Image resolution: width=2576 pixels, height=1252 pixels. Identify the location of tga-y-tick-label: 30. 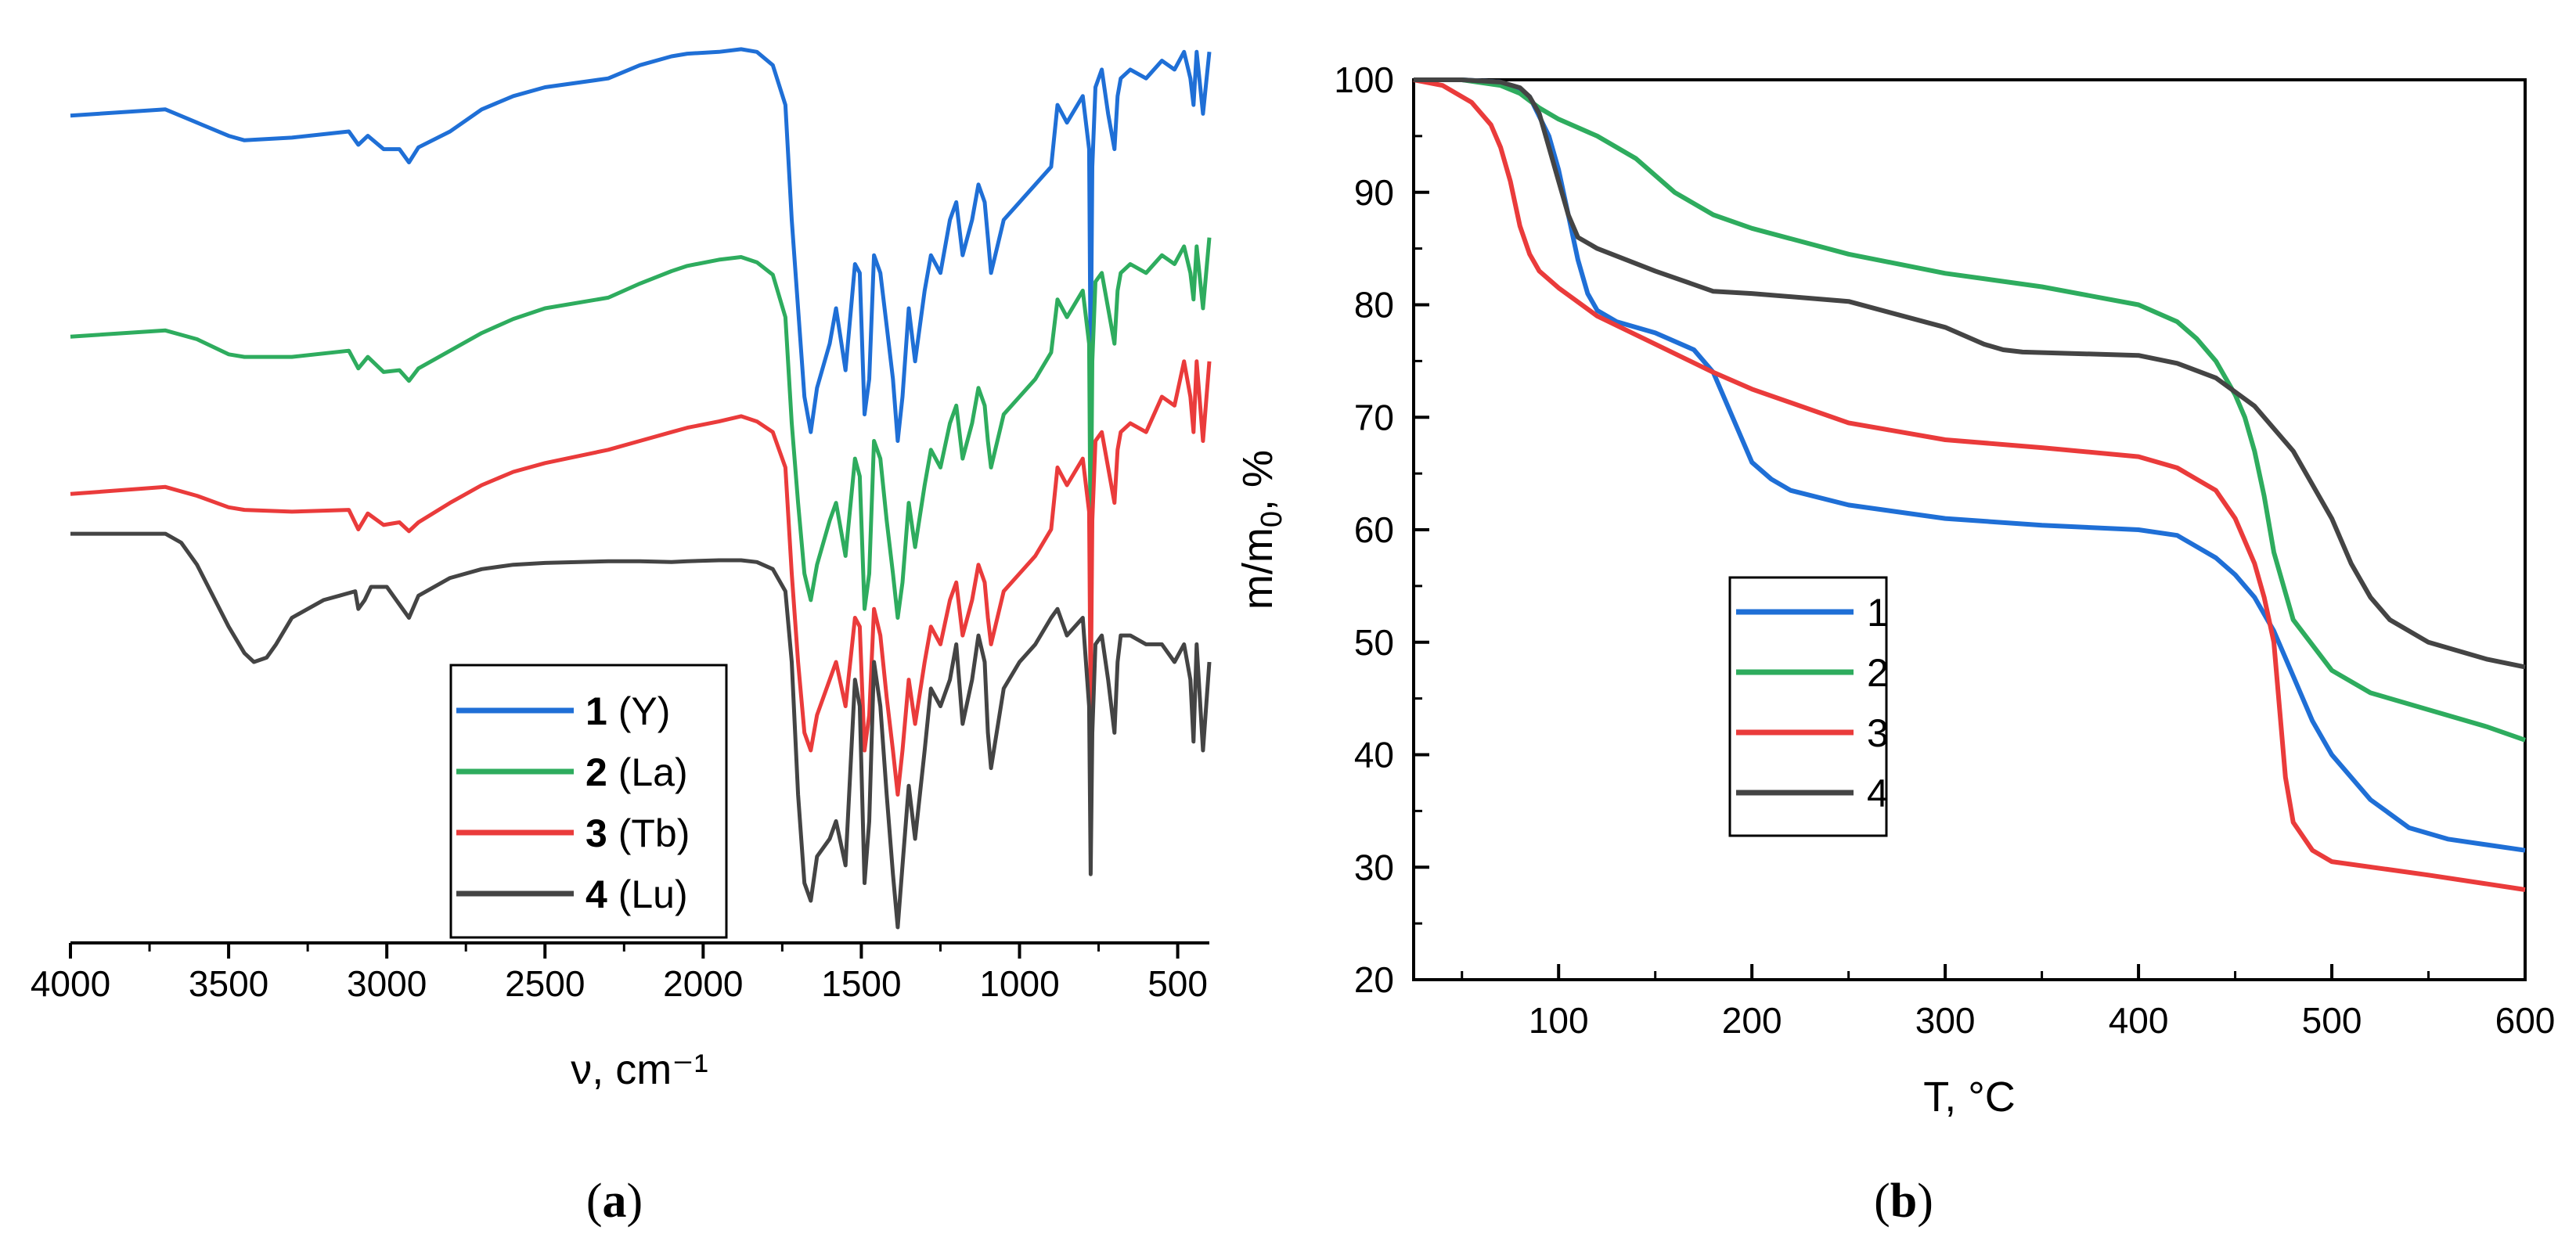
(1374, 867).